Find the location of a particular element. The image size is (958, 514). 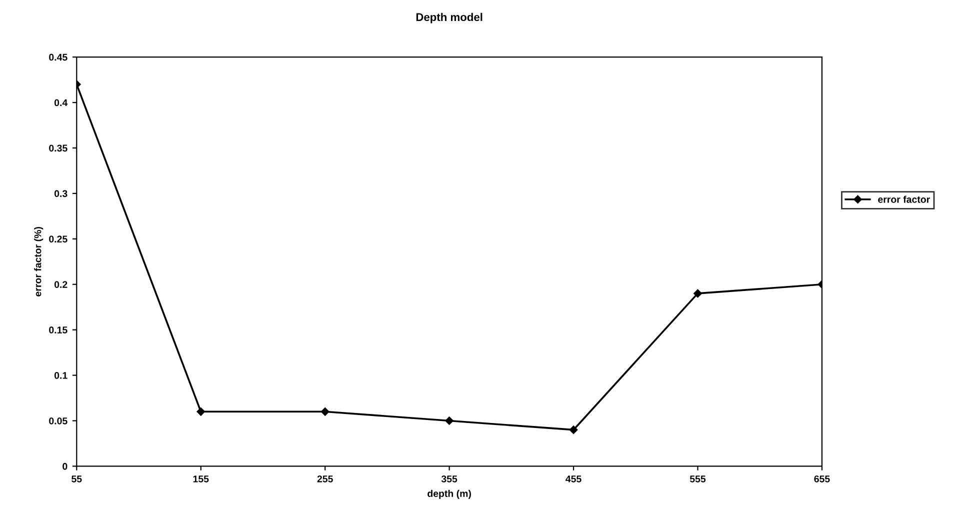

chart-title: Depth model is located at coordinates (449, 18).